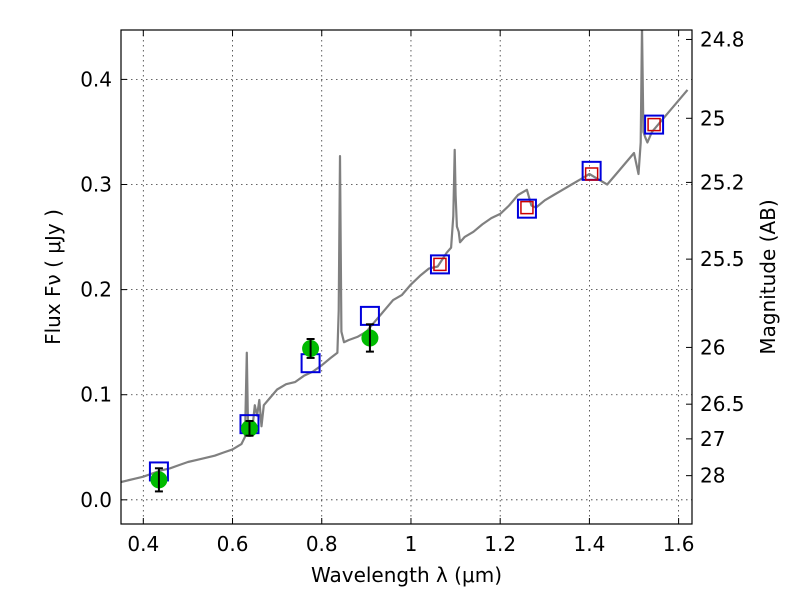  What do you see at coordinates (96, 395) in the screenshot?
I see `y-tick-label-1: 0.1` at bounding box center [96, 395].